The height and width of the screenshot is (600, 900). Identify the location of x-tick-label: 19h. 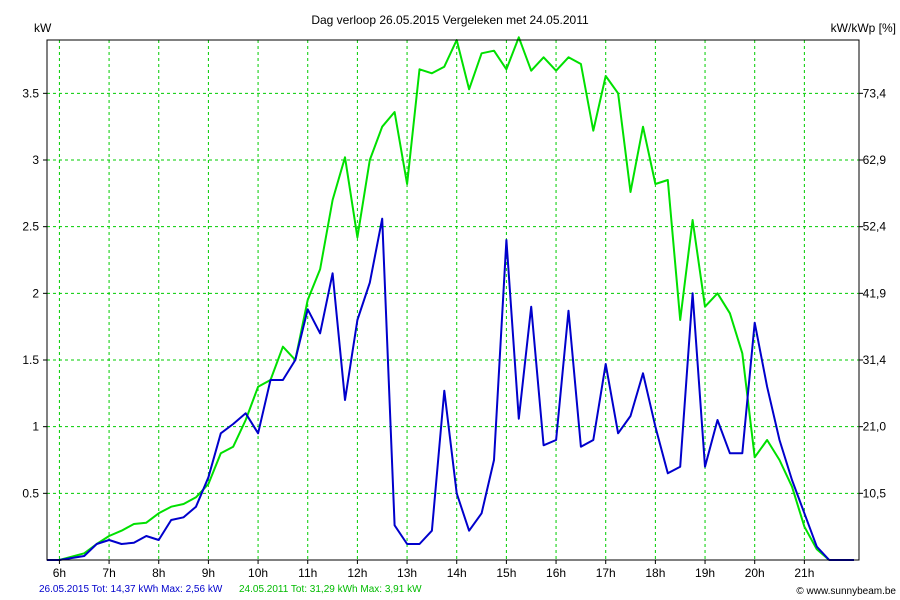
(705, 573).